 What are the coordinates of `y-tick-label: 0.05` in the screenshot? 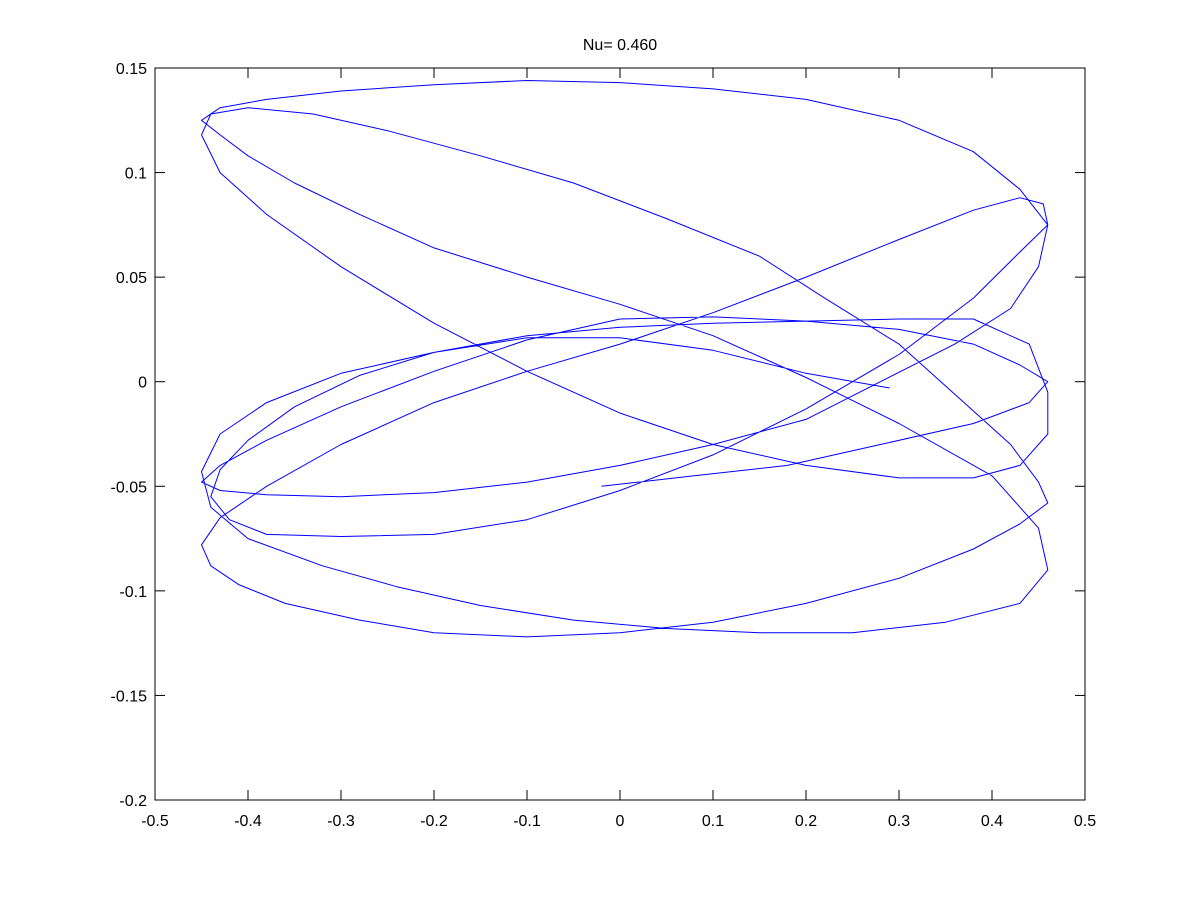 It's located at (131, 278).